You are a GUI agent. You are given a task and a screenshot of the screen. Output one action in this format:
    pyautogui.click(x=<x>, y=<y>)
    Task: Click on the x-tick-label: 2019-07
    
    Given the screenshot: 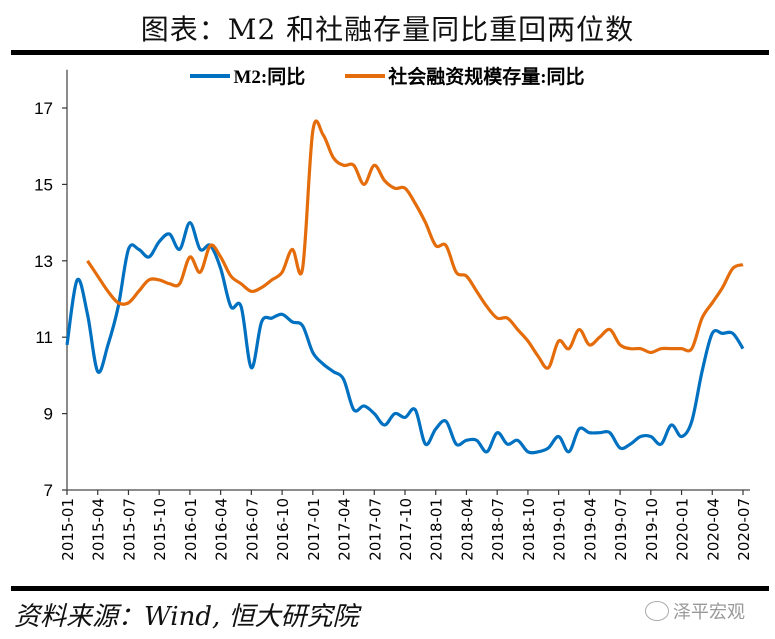 What is the action you would take?
    pyautogui.click(x=621, y=529)
    